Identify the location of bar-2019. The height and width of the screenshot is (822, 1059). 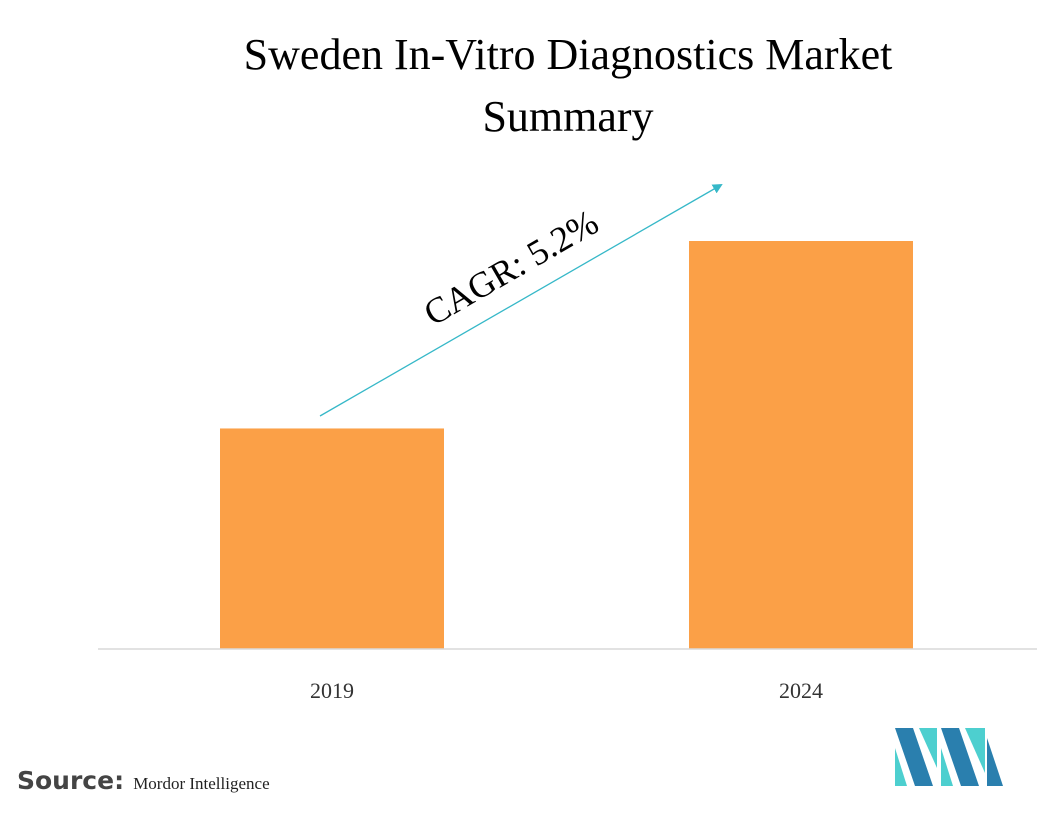
(332, 538).